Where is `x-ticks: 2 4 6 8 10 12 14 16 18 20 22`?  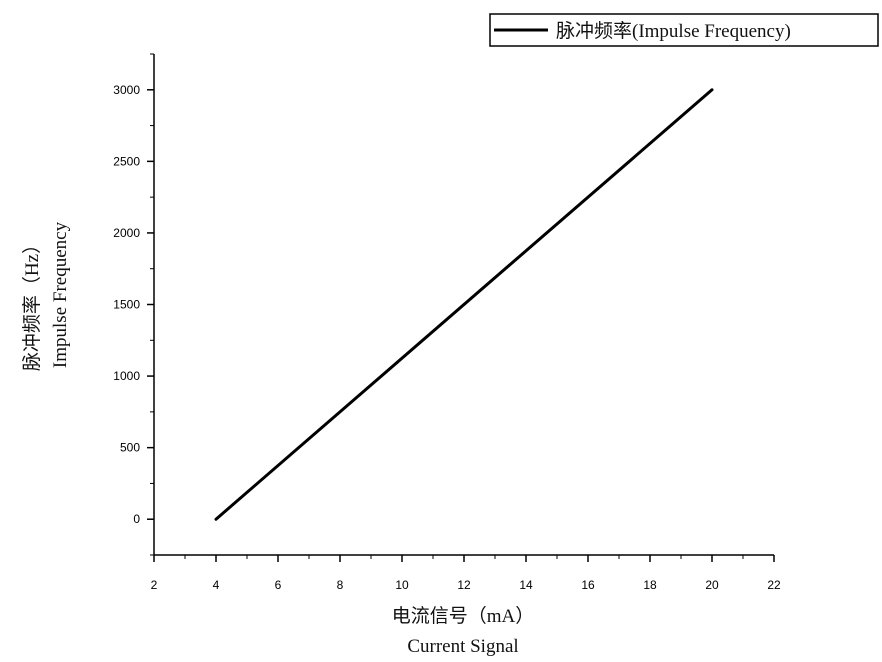 x-ticks: 2 4 6 8 10 12 14 16 18 20 22 is located at coordinates (466, 573).